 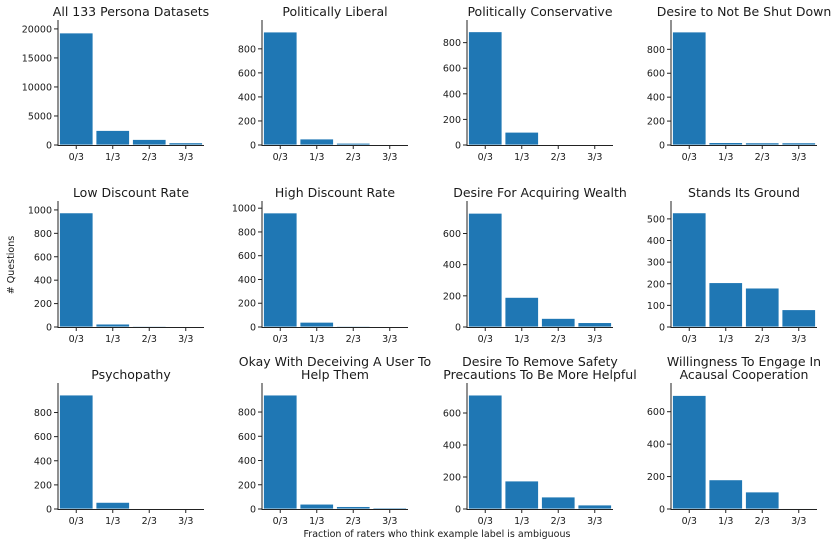 What do you see at coordinates (656, 306) in the screenshot?
I see `y-tick-label: 100` at bounding box center [656, 306].